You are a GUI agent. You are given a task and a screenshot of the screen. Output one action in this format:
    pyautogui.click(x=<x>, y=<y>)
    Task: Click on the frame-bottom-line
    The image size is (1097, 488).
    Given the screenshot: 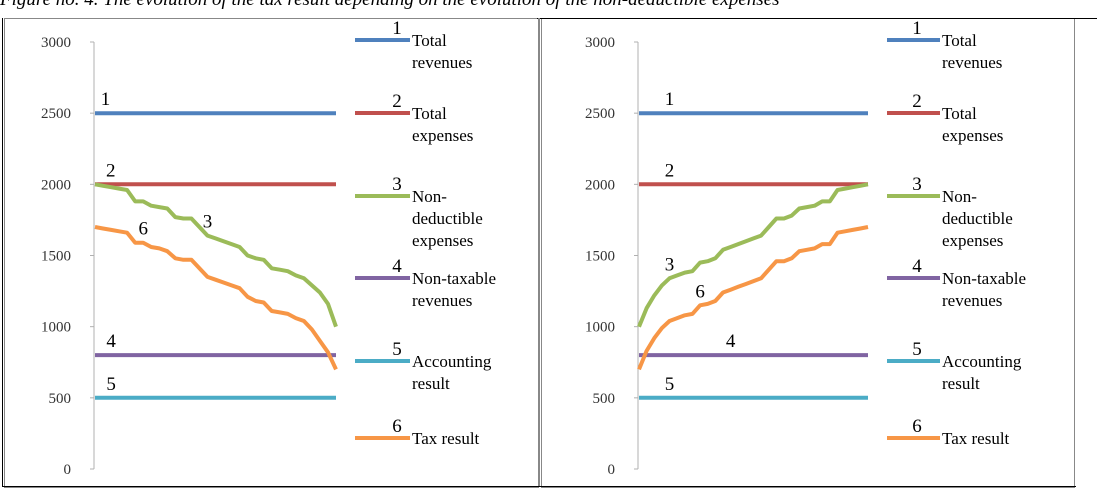 What is the action you would take?
    pyautogui.click(x=539, y=486)
    